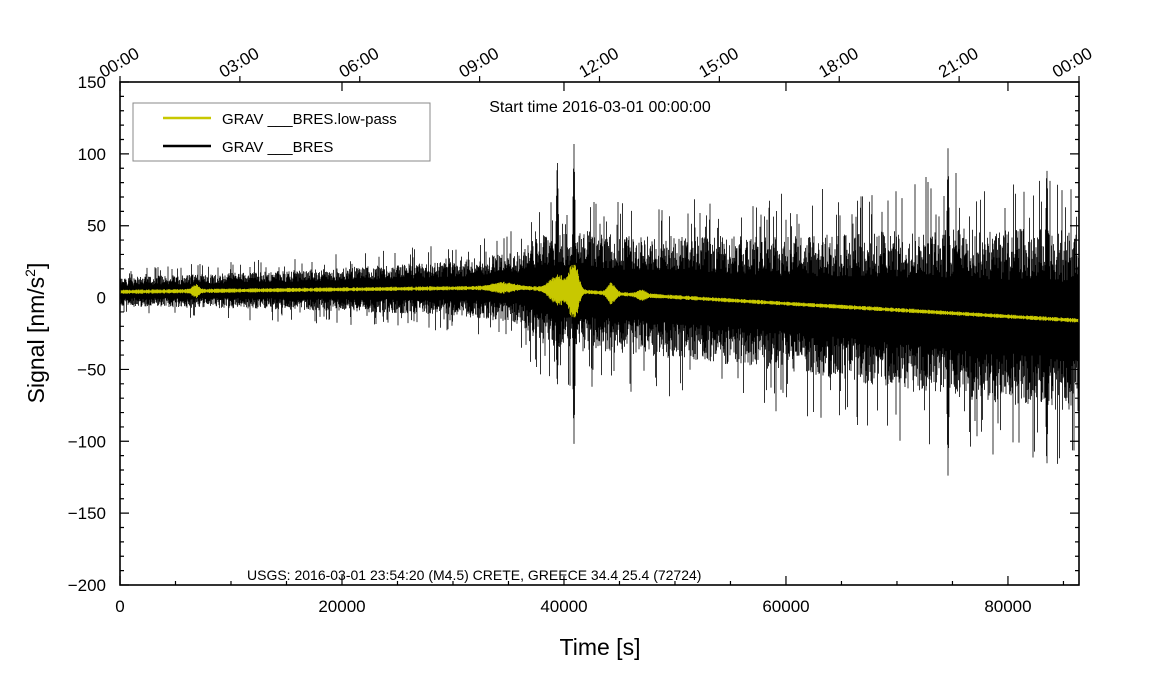  Describe the element at coordinates (92, 82) in the screenshot. I see `y-tick-label: 150` at that location.